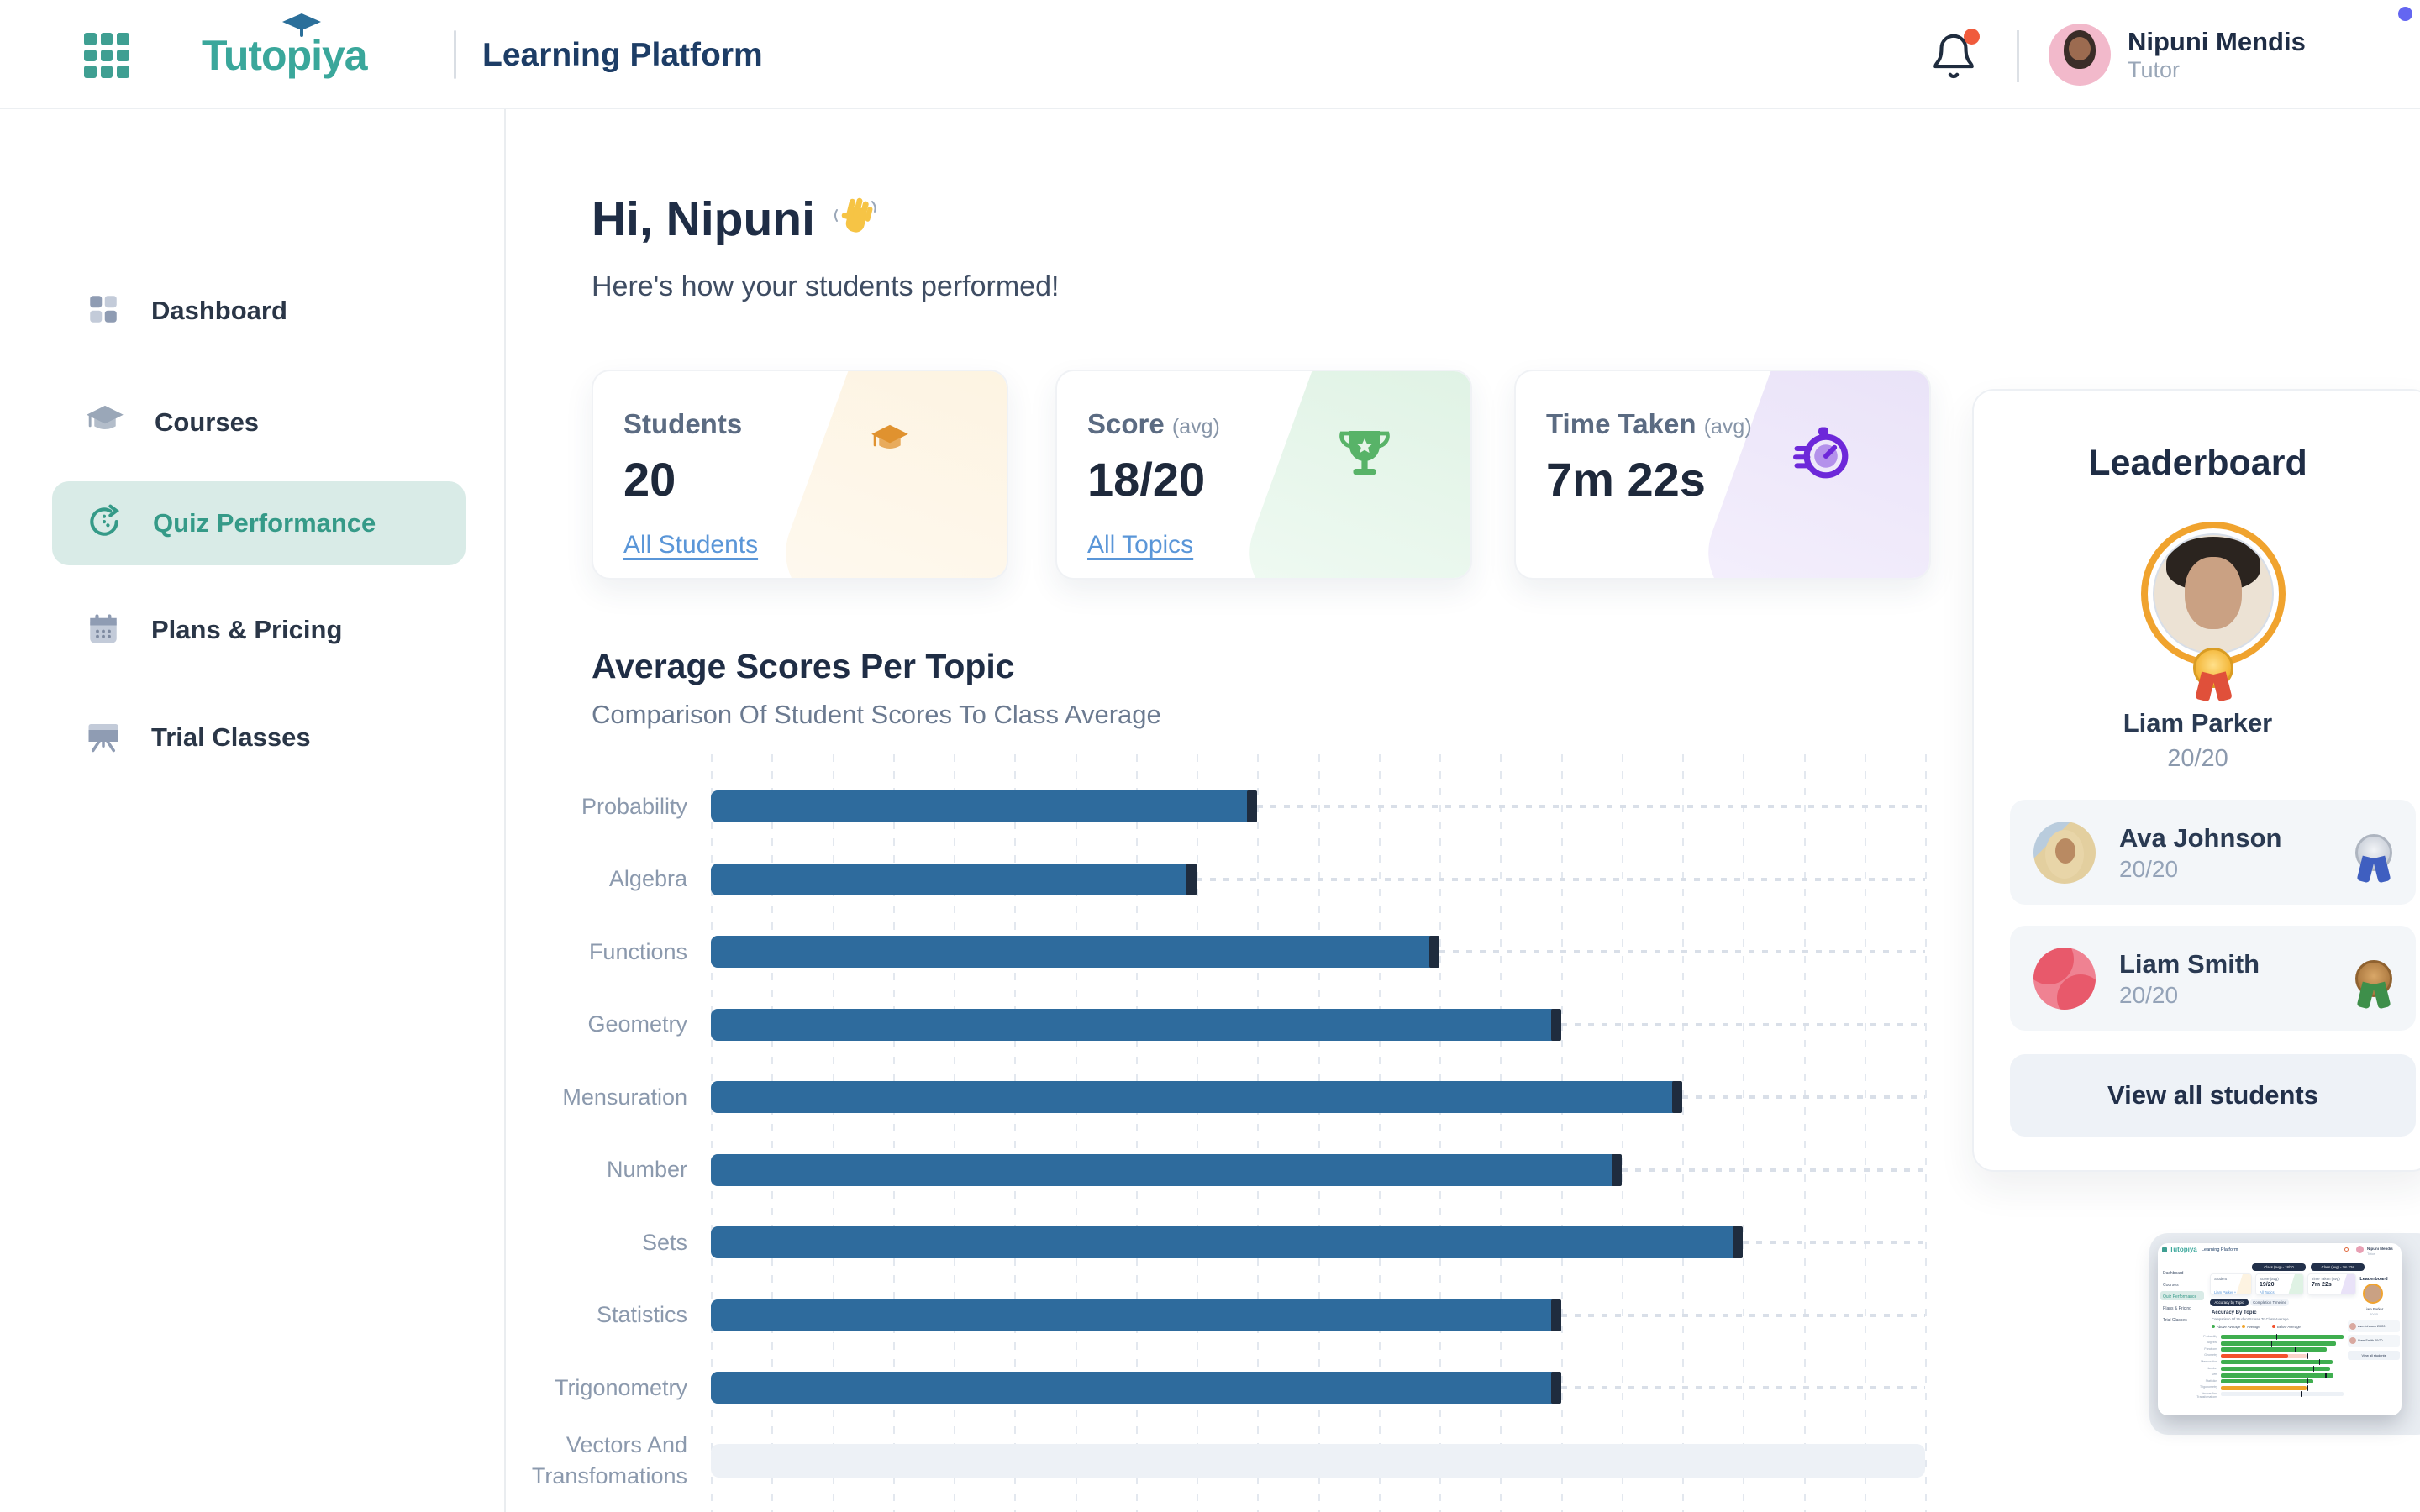 The height and width of the screenshot is (1512, 2420). I want to click on mini-band, so click(2242, 1284).